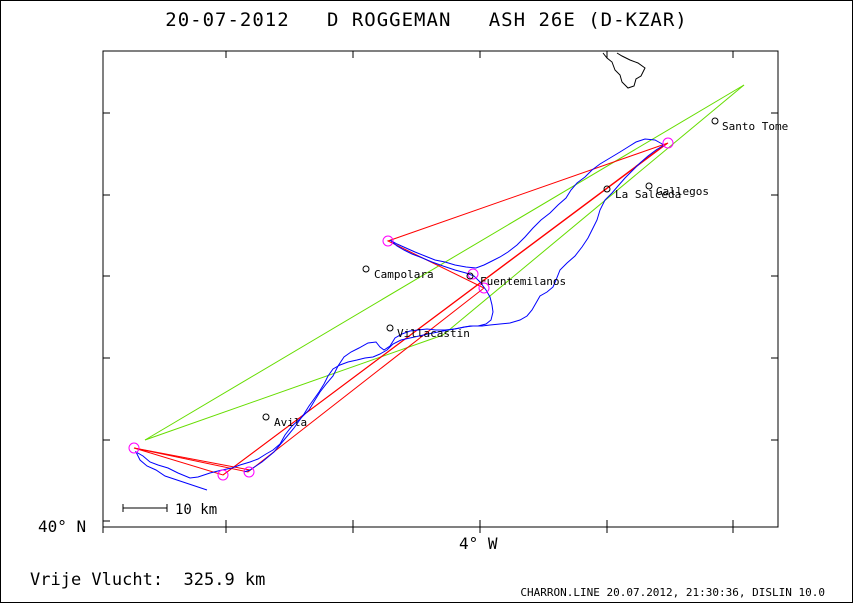 This screenshot has width=853, height=603. Describe the element at coordinates (196, 510) in the screenshot. I see `scale-bar-label: 10 km` at that location.